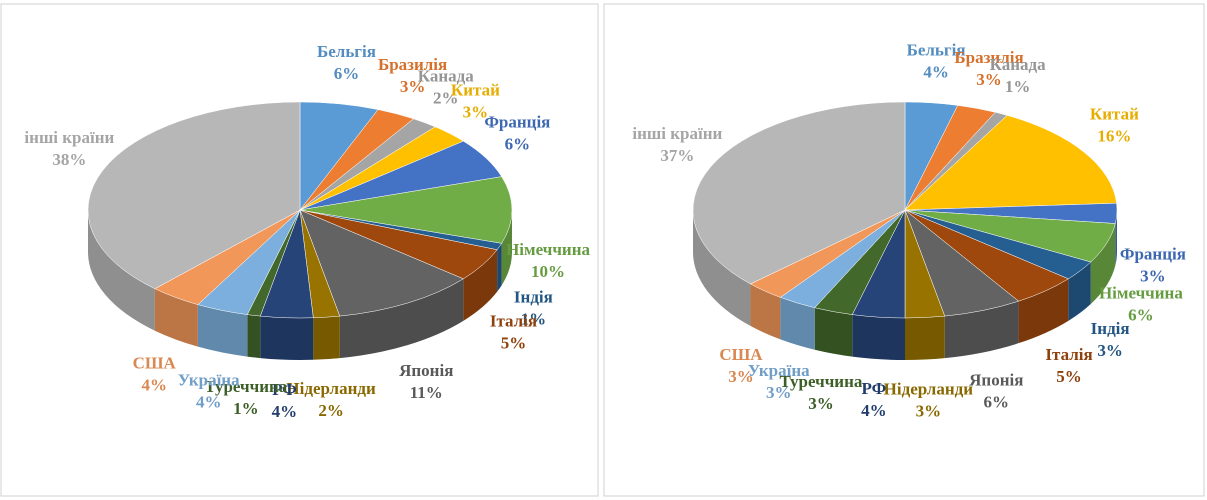  Describe the element at coordinates (677, 155) in the screenshot. I see `data-label-value: 37%` at that location.